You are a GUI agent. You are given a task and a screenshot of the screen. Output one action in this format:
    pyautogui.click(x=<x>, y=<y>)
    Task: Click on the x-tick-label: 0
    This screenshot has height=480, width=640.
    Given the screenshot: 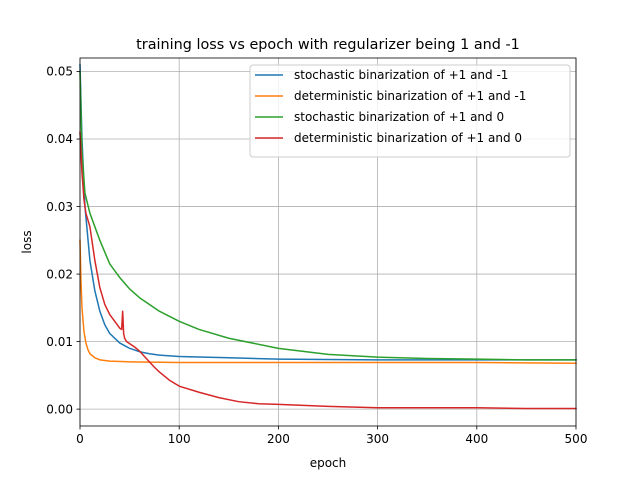 What is the action you would take?
    pyautogui.click(x=80, y=439)
    